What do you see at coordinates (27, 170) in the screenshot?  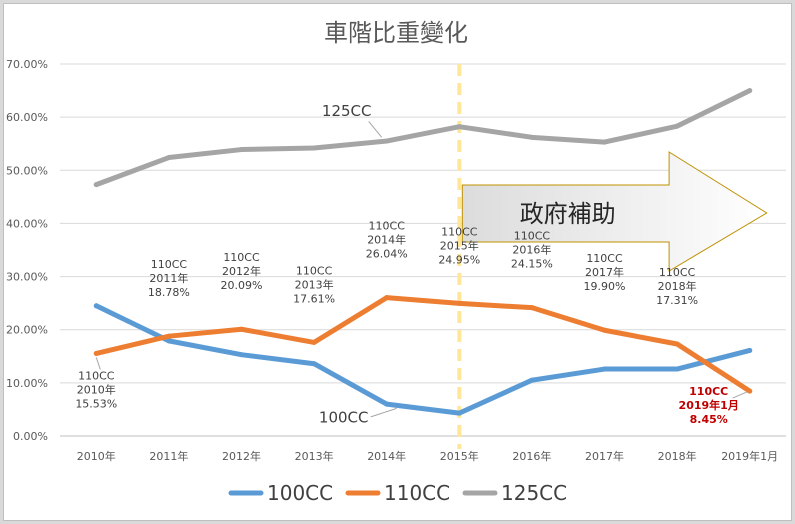 I see `y-tick-label: 50.00%` at bounding box center [27, 170].